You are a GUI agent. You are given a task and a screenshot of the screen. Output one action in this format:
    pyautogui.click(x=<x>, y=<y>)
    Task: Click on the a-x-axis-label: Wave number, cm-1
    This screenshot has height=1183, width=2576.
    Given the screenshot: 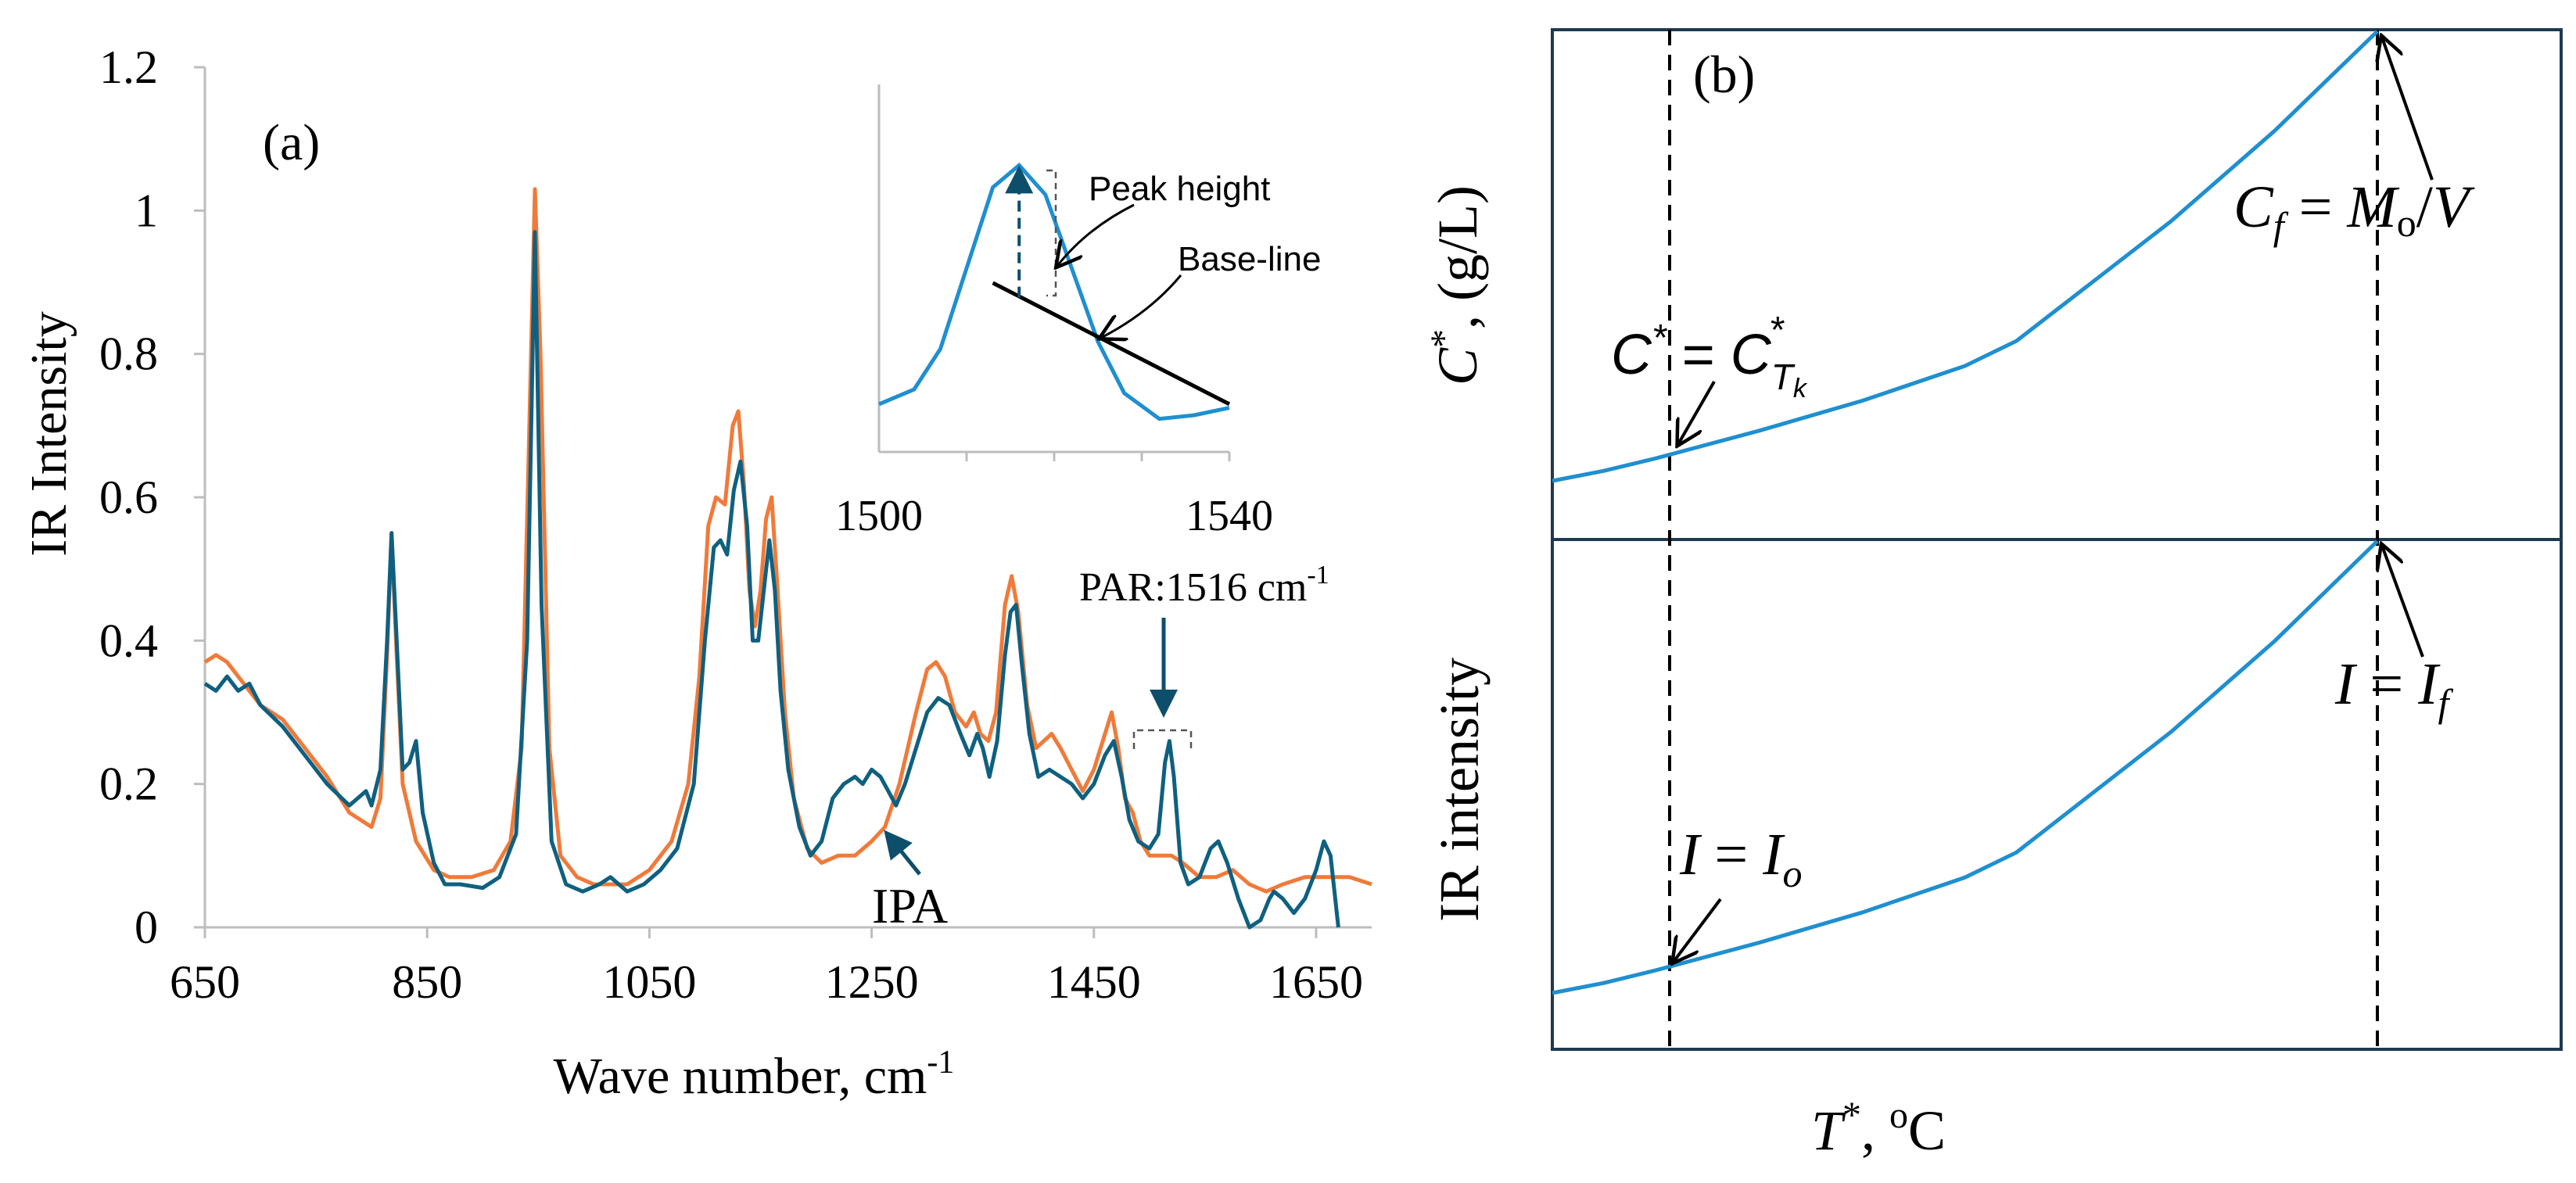 What is the action you would take?
    pyautogui.click(x=754, y=1075)
    